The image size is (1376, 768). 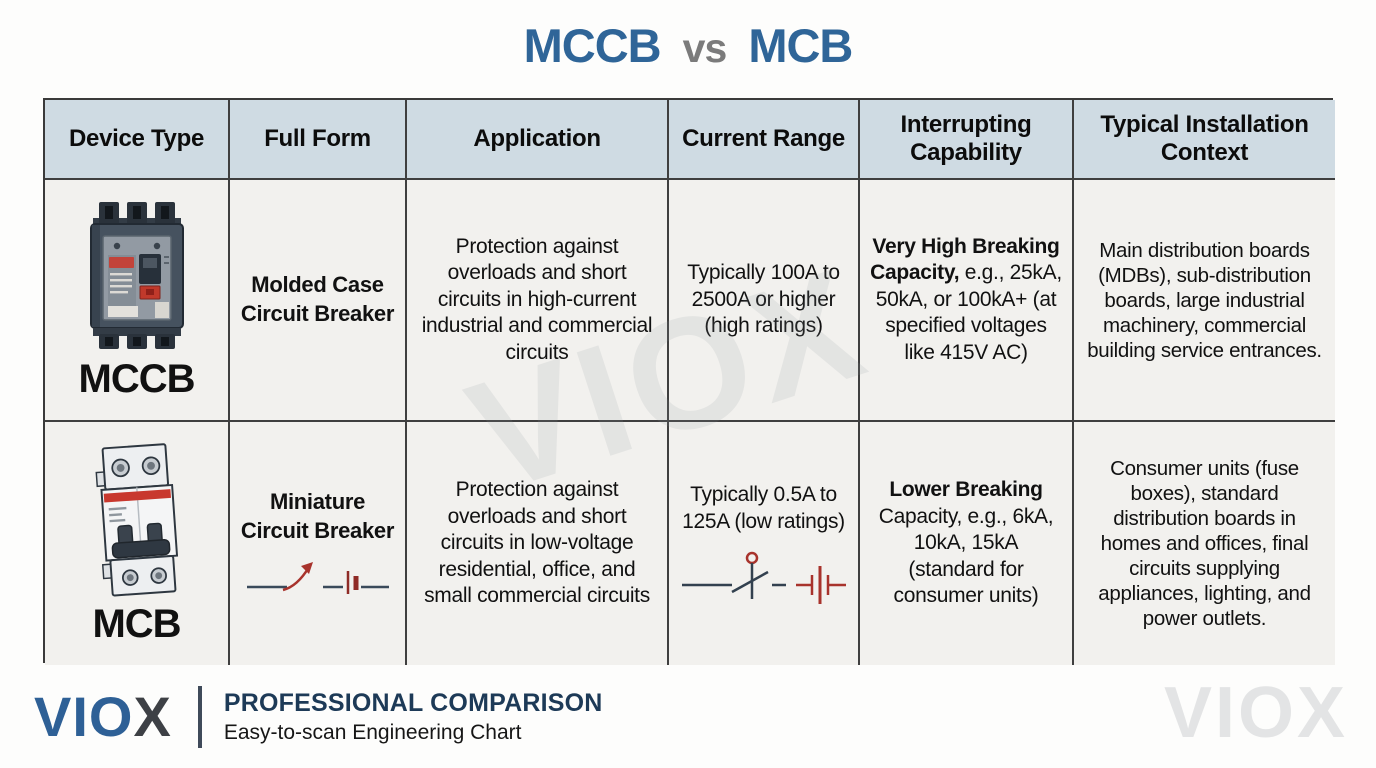 What do you see at coordinates (199, 717) in the screenshot?
I see `footer-divider` at bounding box center [199, 717].